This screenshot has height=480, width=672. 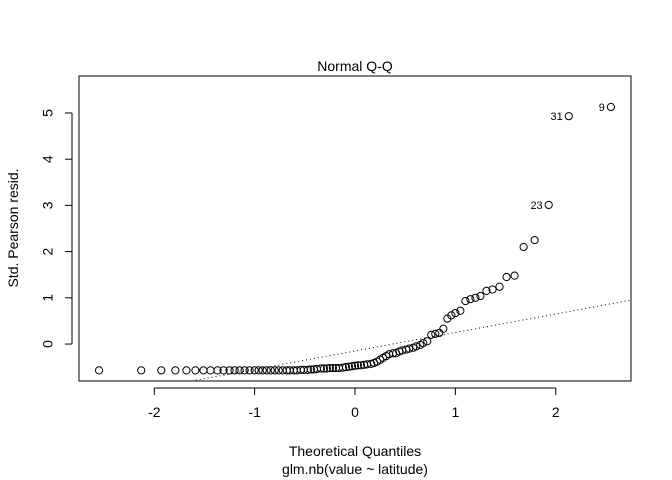 I want to click on x-tick-label: 2, so click(x=556, y=412).